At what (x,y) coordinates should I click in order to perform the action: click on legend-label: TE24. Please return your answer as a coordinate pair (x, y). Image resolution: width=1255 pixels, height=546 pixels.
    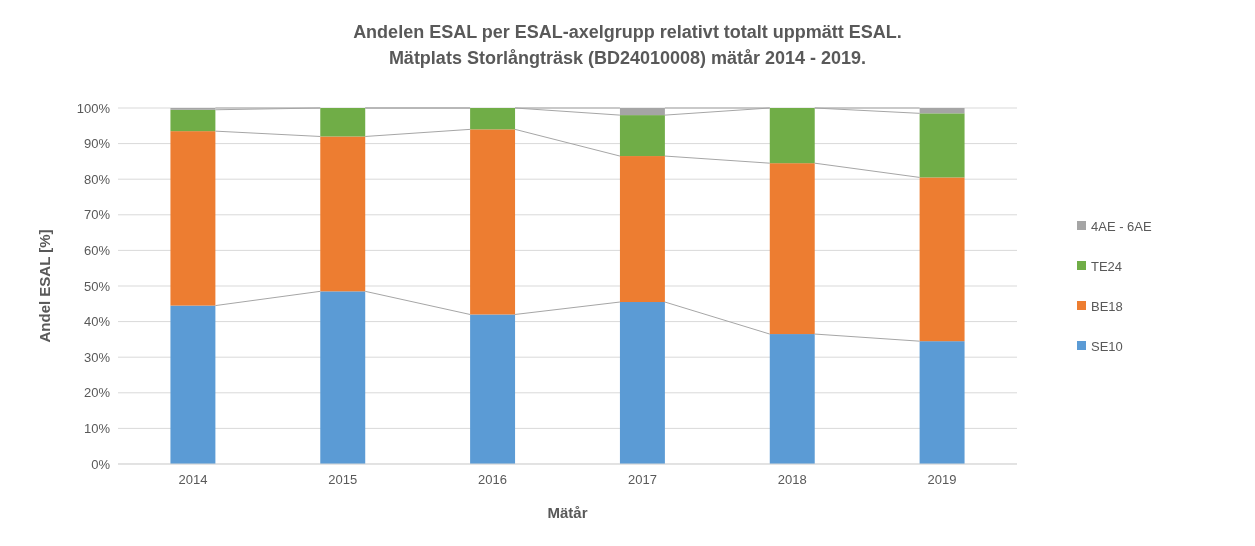
    Looking at the image, I should click on (1107, 266).